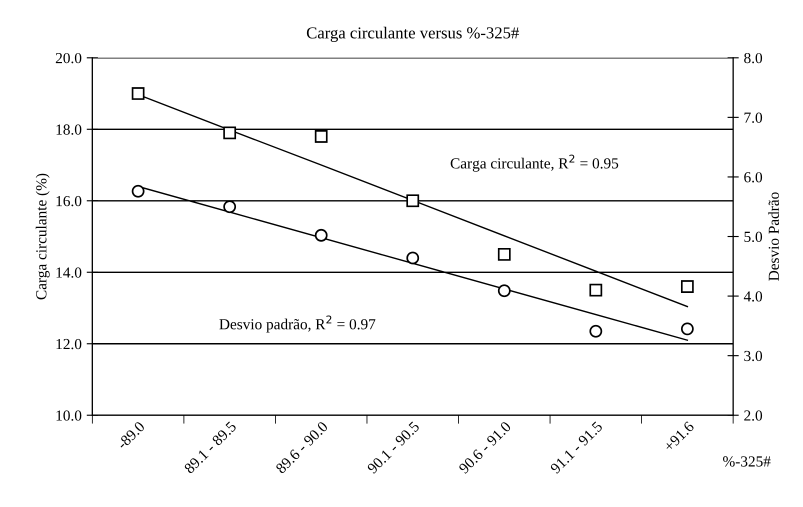  I want to click on y2-tick-label: 2.0, so click(753, 415).